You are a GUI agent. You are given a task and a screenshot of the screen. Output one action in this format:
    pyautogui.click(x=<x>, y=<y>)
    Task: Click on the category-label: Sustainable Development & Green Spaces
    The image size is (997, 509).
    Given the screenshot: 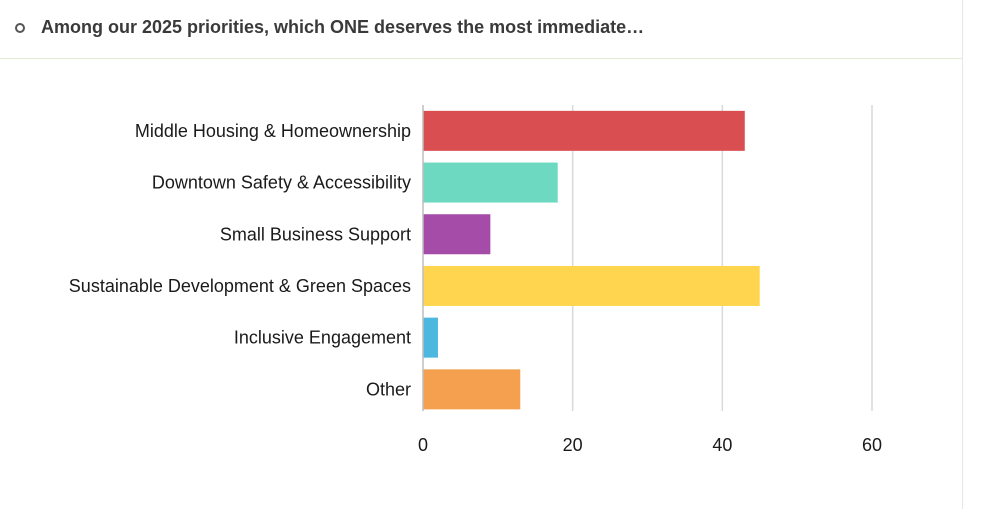 What is the action you would take?
    pyautogui.click(x=240, y=286)
    